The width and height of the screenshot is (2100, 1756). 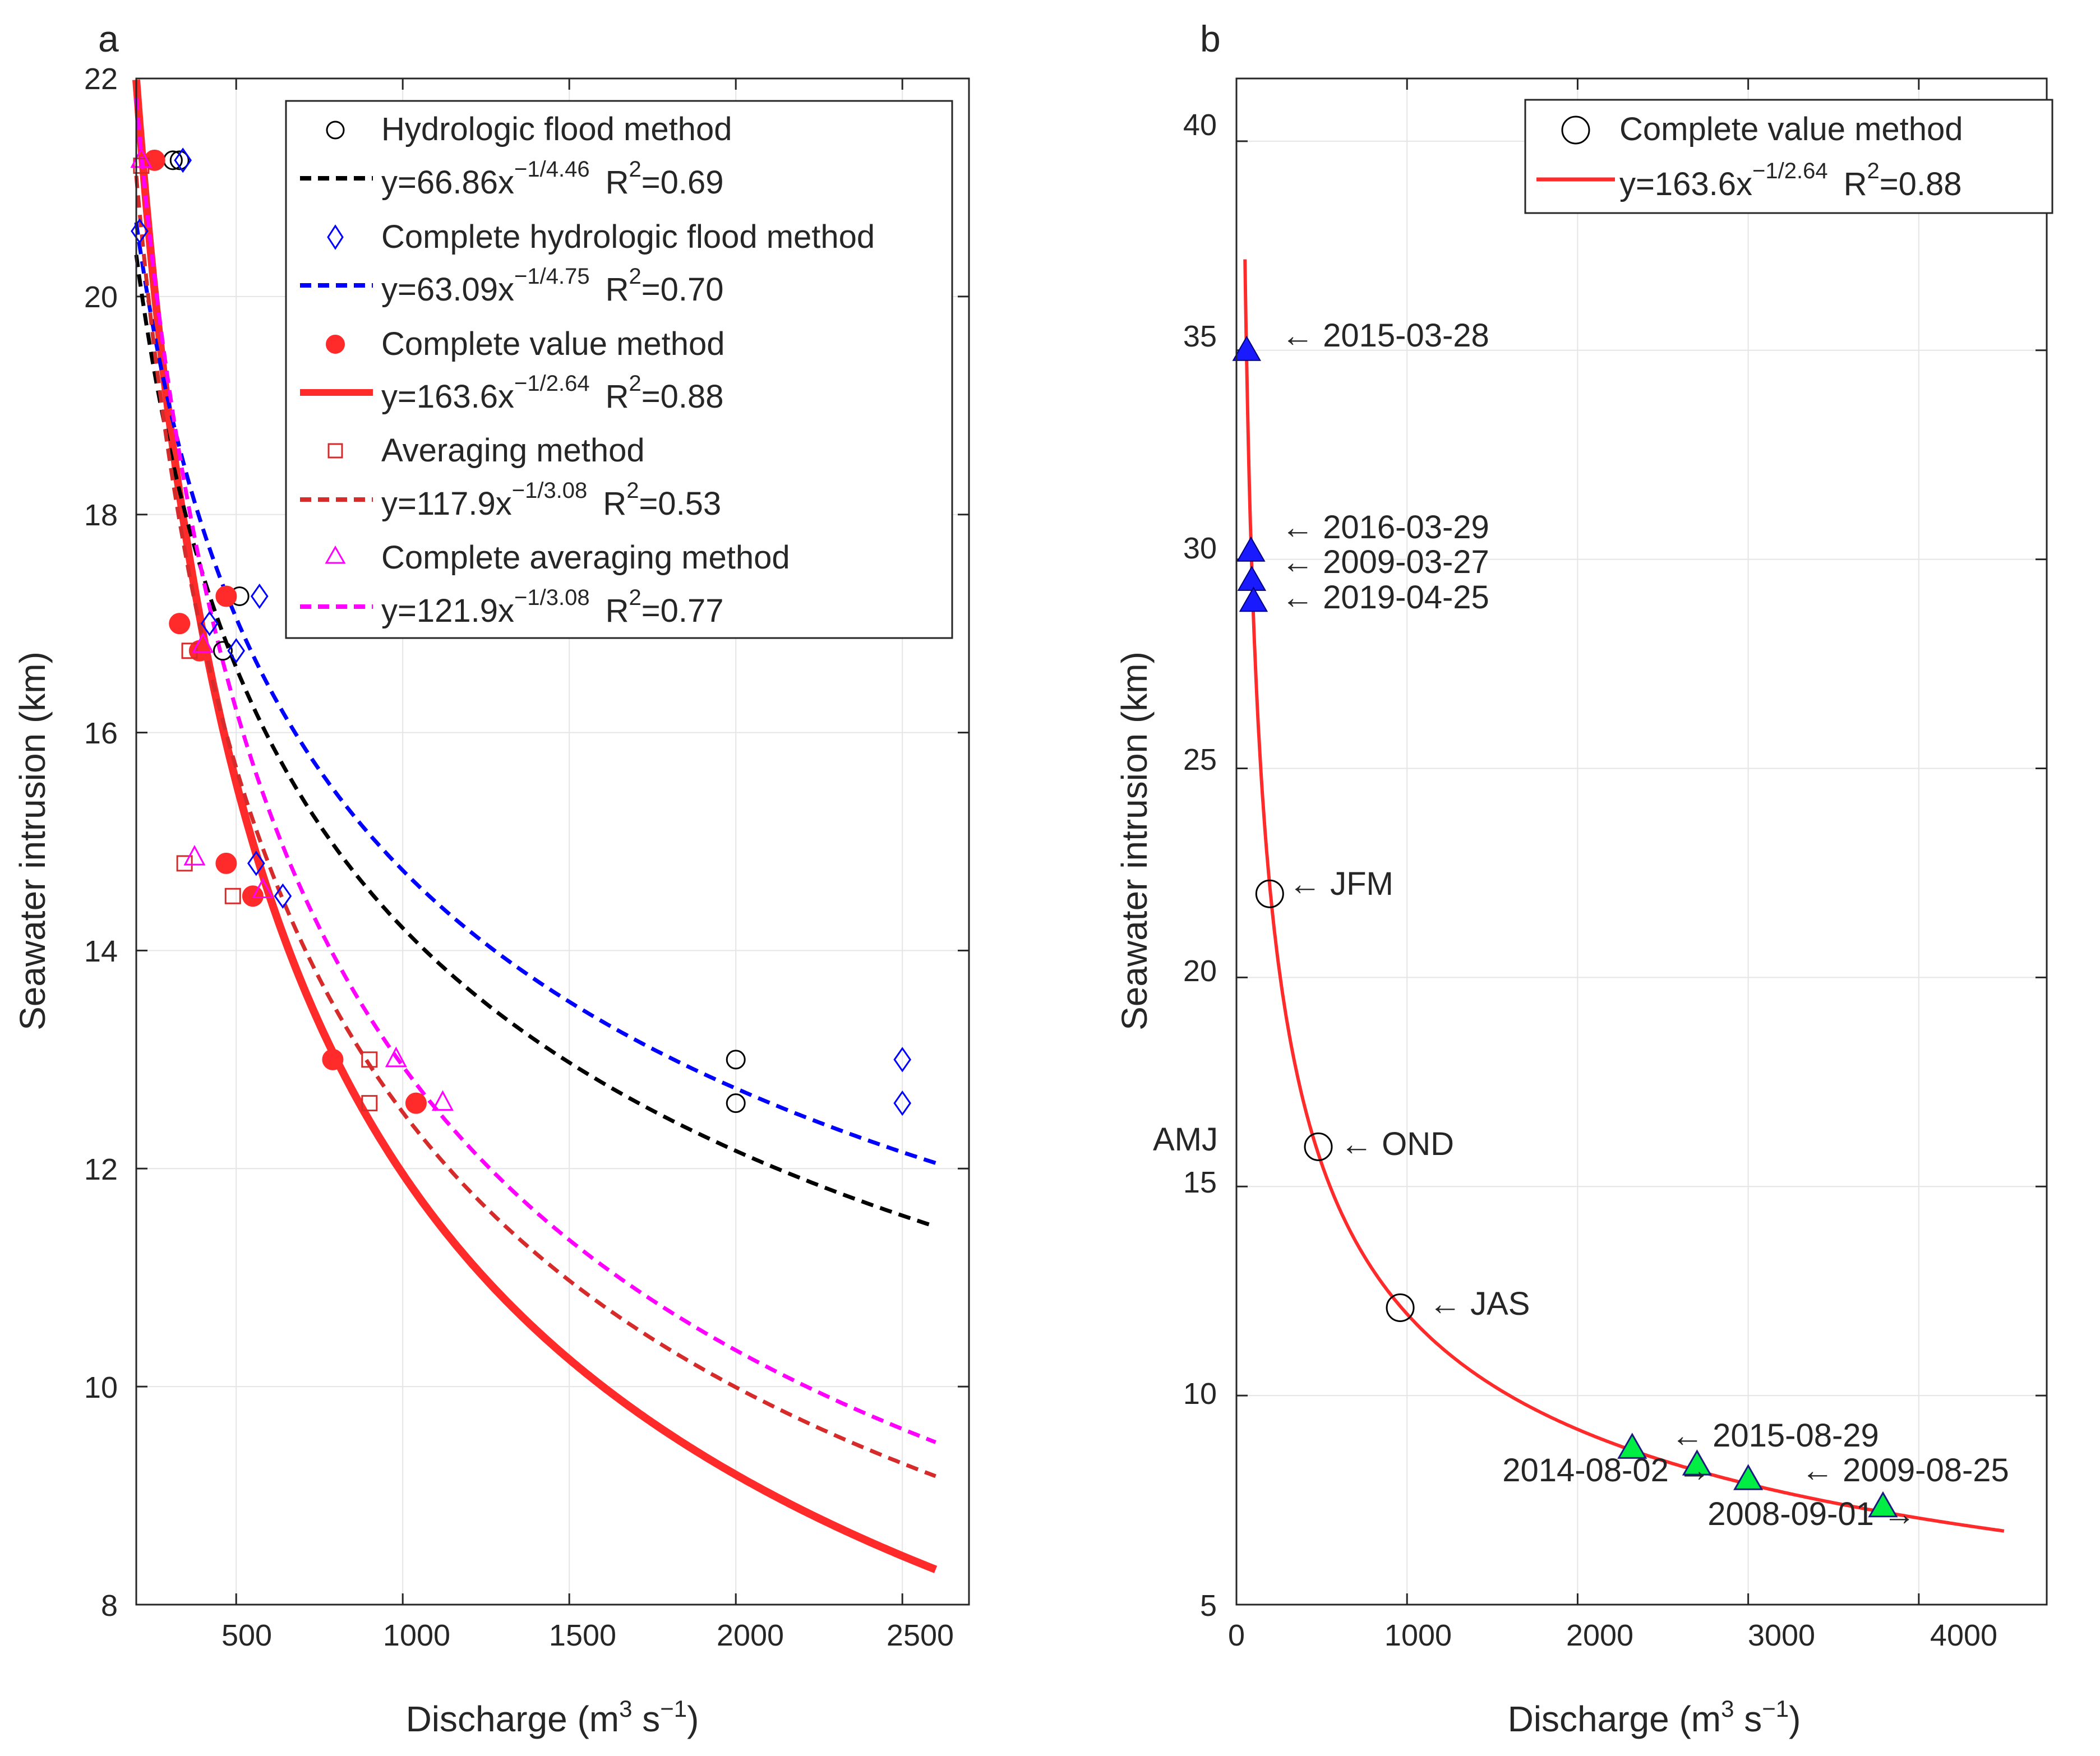 I want to click on panel-b-ylabel: Seawater intrusion (km), so click(x=1134, y=841).